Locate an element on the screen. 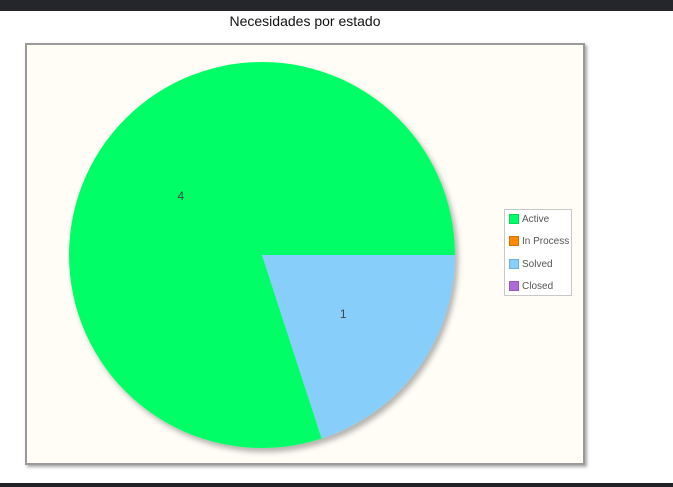 Image resolution: width=673 pixels, height=487 pixels. legend-item-in-process: In Process is located at coordinates (541, 241).